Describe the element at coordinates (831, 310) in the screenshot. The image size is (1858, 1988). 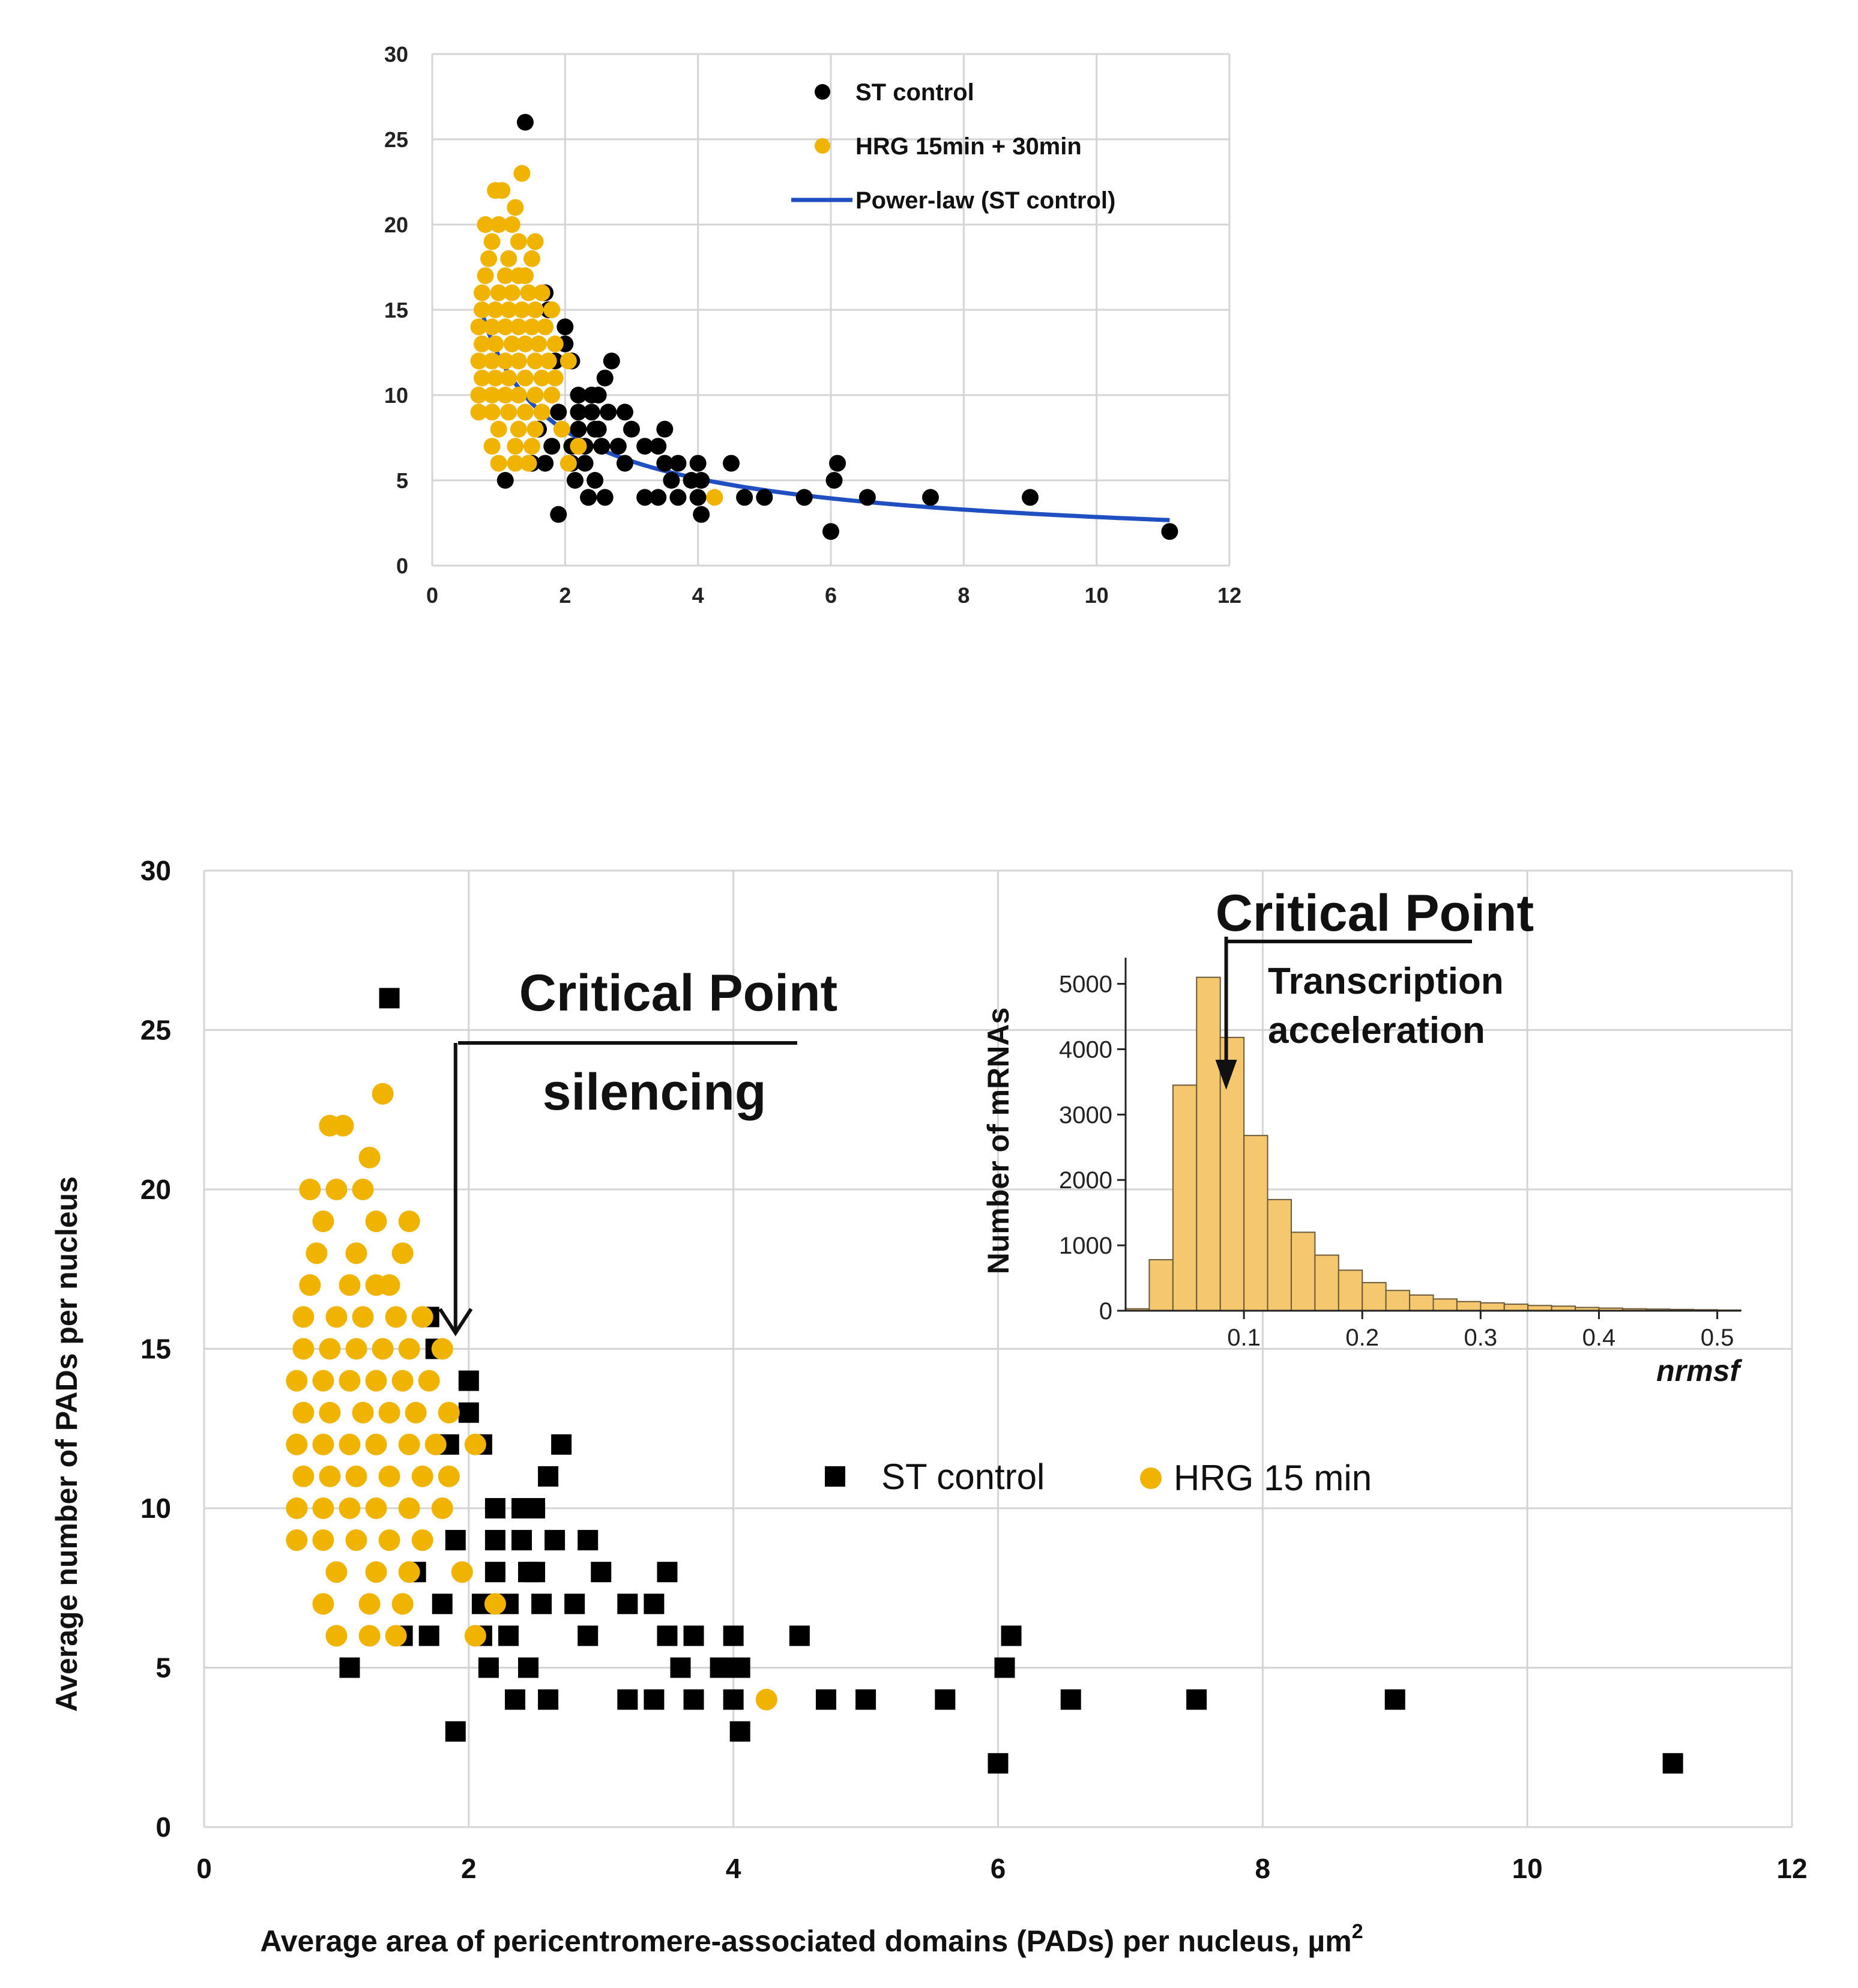
I see `top-gridlines` at that location.